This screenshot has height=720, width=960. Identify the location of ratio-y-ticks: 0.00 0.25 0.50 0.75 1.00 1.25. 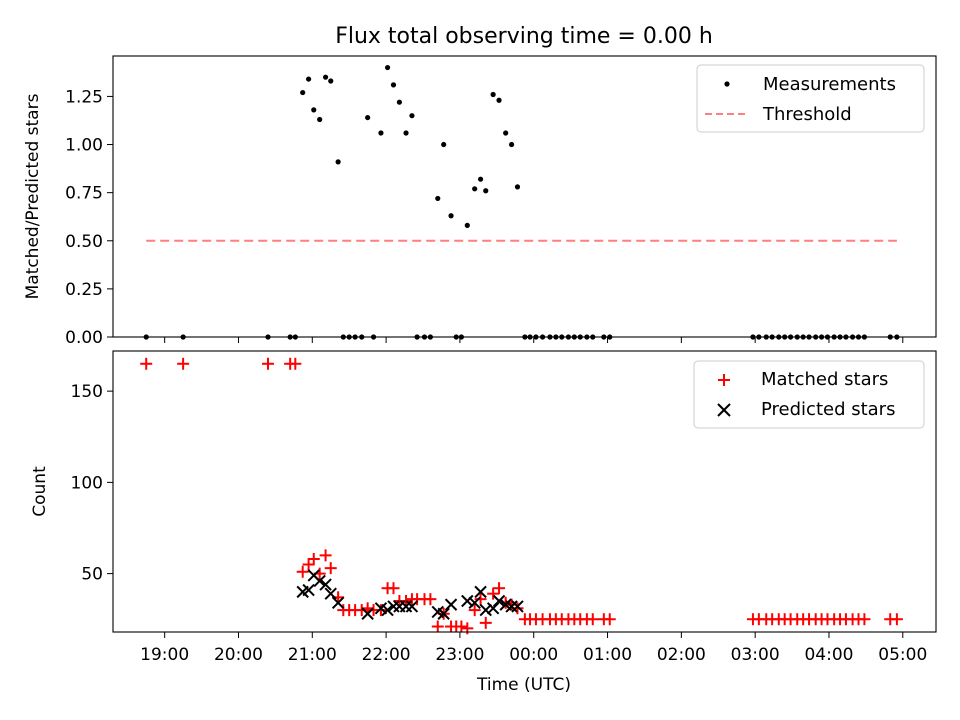
(89, 217).